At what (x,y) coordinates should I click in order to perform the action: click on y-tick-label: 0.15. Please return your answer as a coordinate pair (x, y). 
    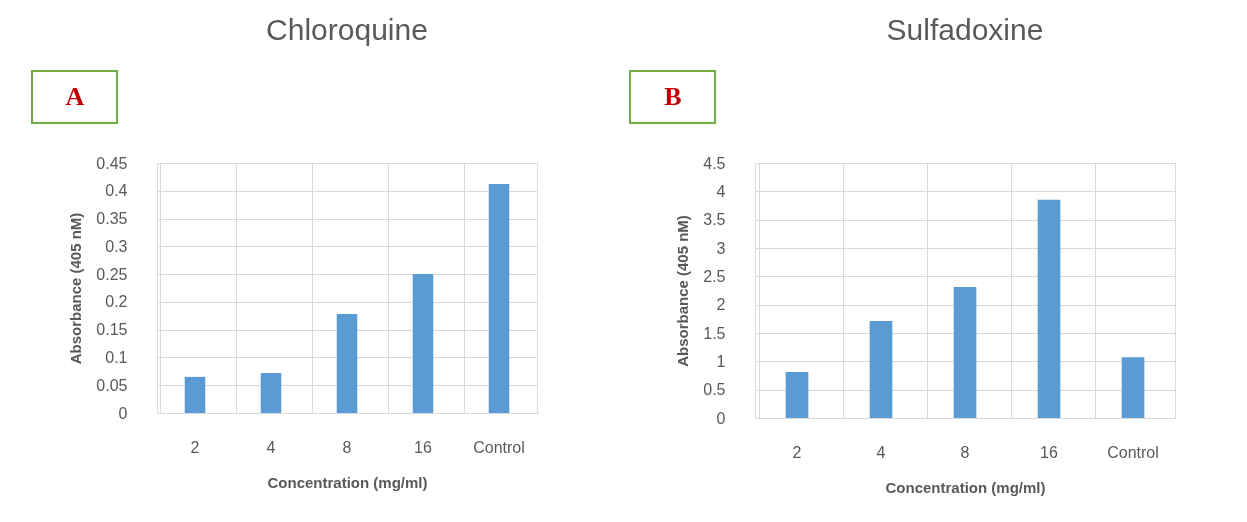
    Looking at the image, I should click on (112, 330).